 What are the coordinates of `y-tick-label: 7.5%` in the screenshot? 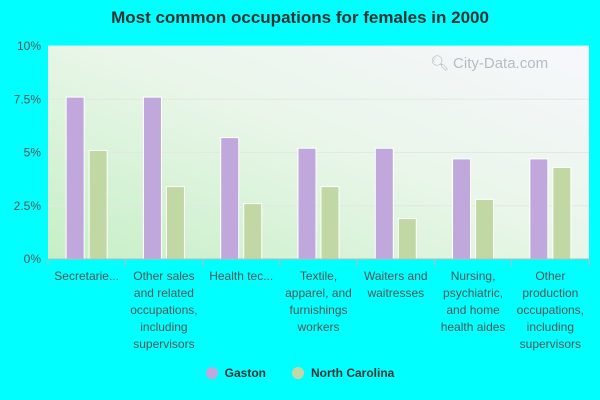 It's located at (28, 99).